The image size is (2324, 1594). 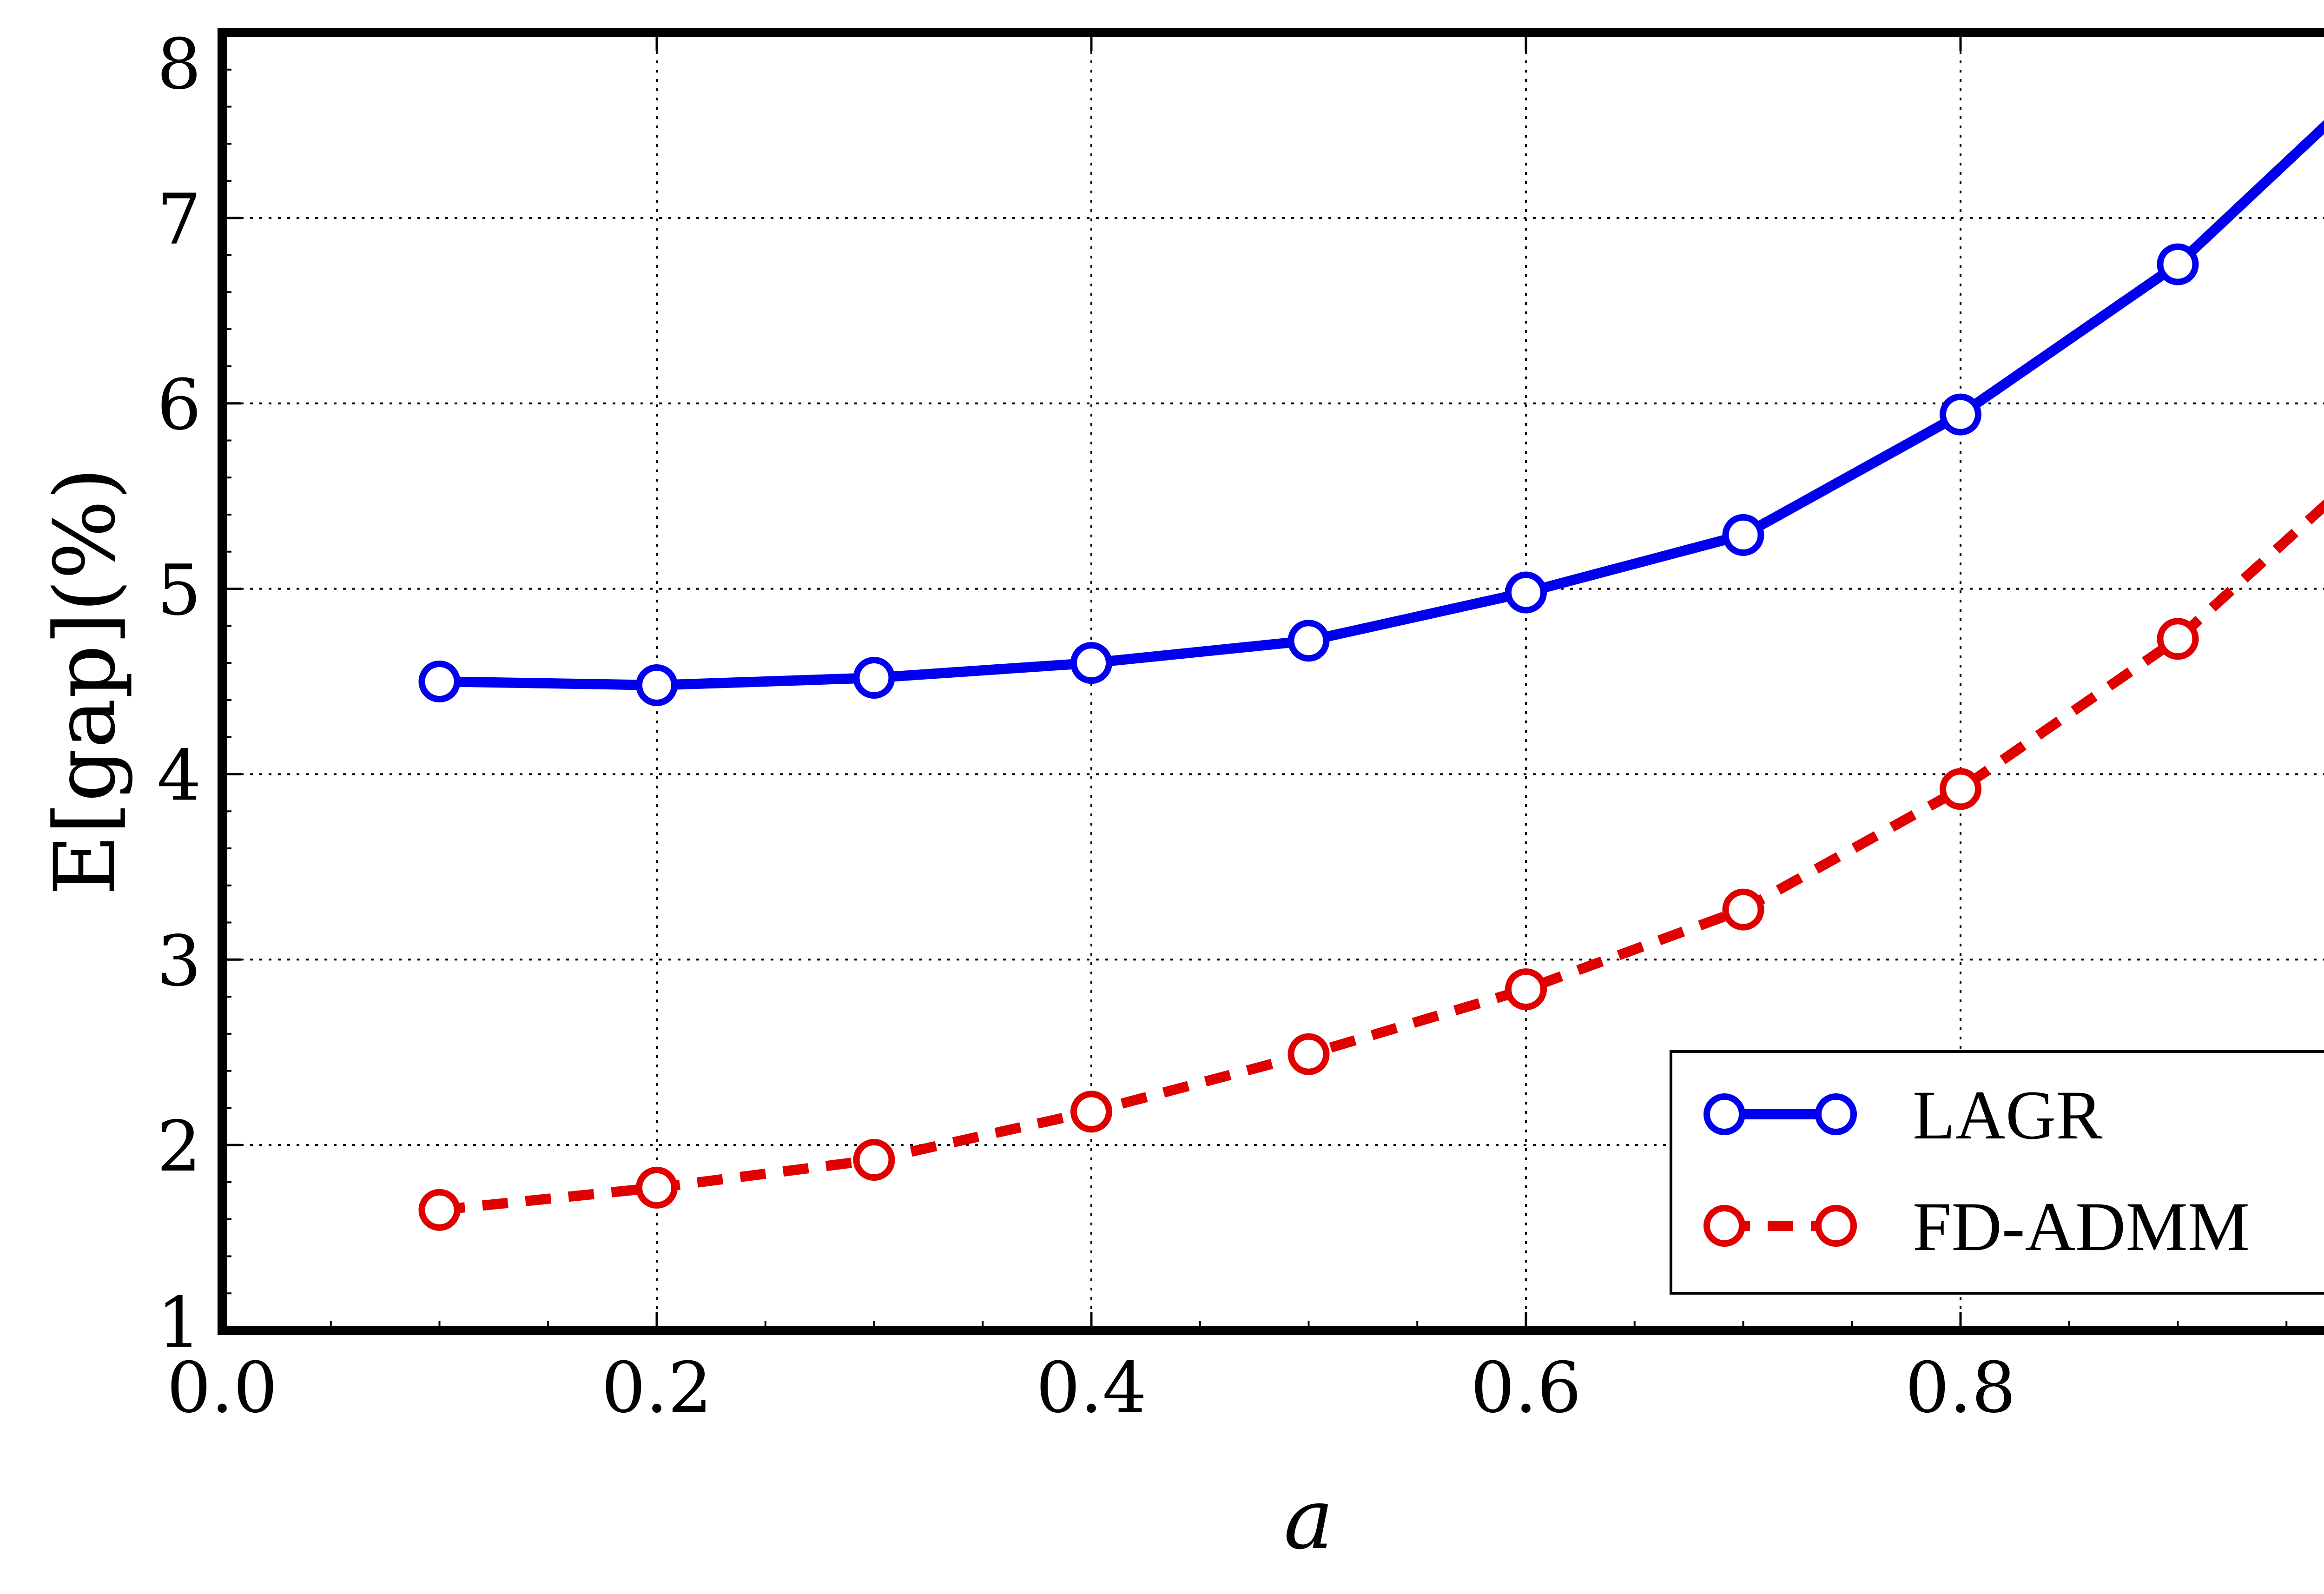 What do you see at coordinates (2007, 1116) in the screenshot?
I see `legend-label: LAGR` at bounding box center [2007, 1116].